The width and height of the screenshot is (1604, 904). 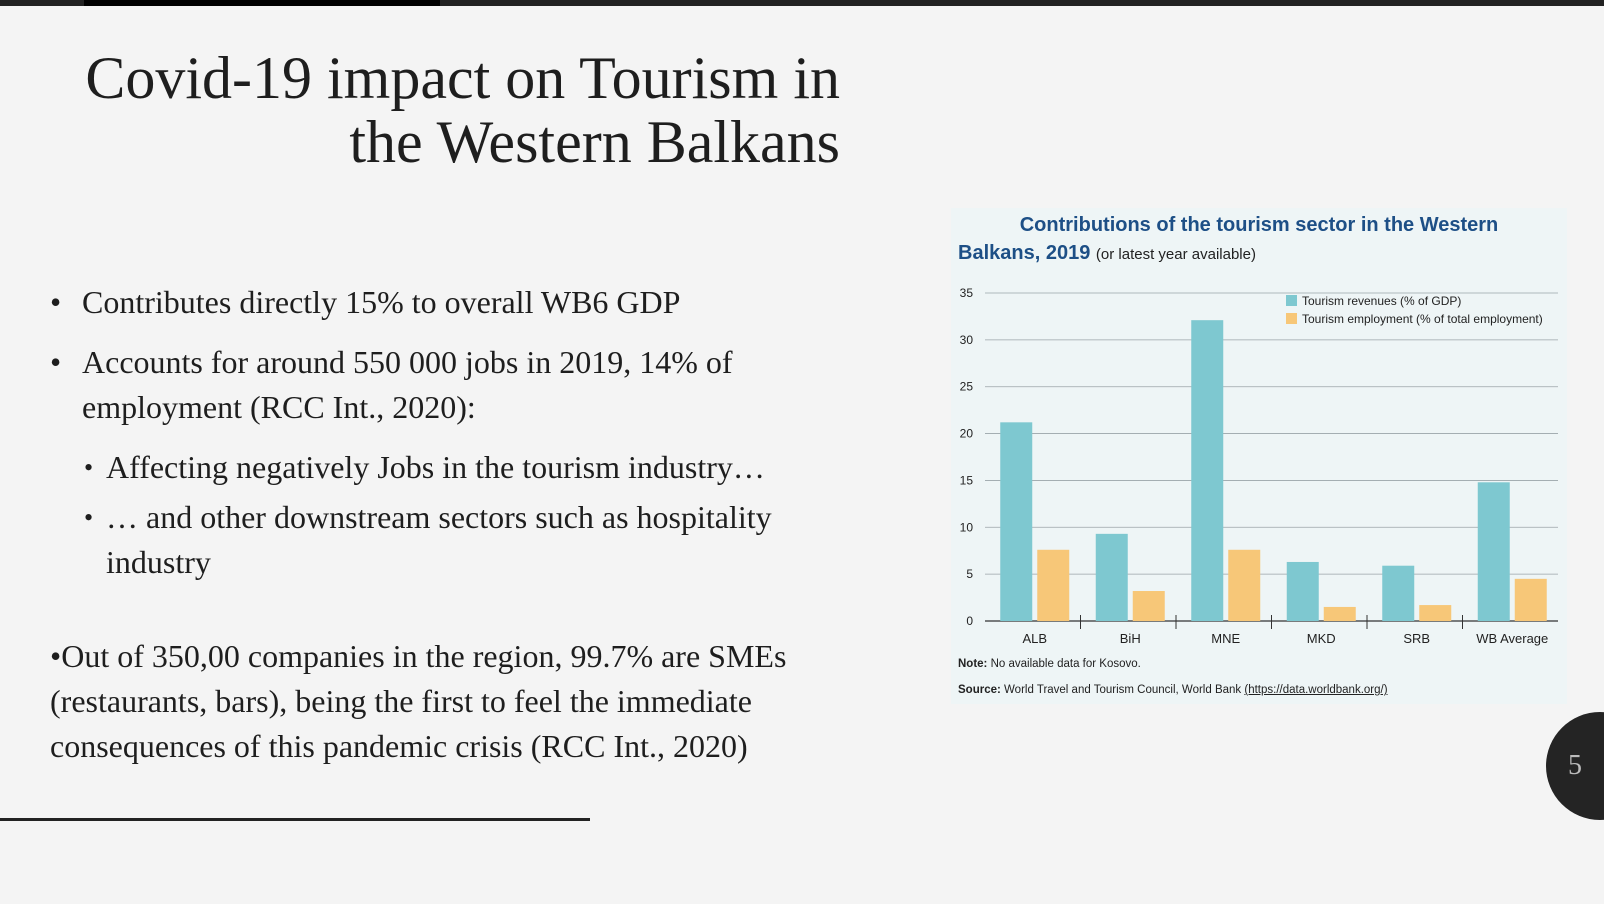 I want to click on x-tick-label: WB Average, so click(x=1512, y=638).